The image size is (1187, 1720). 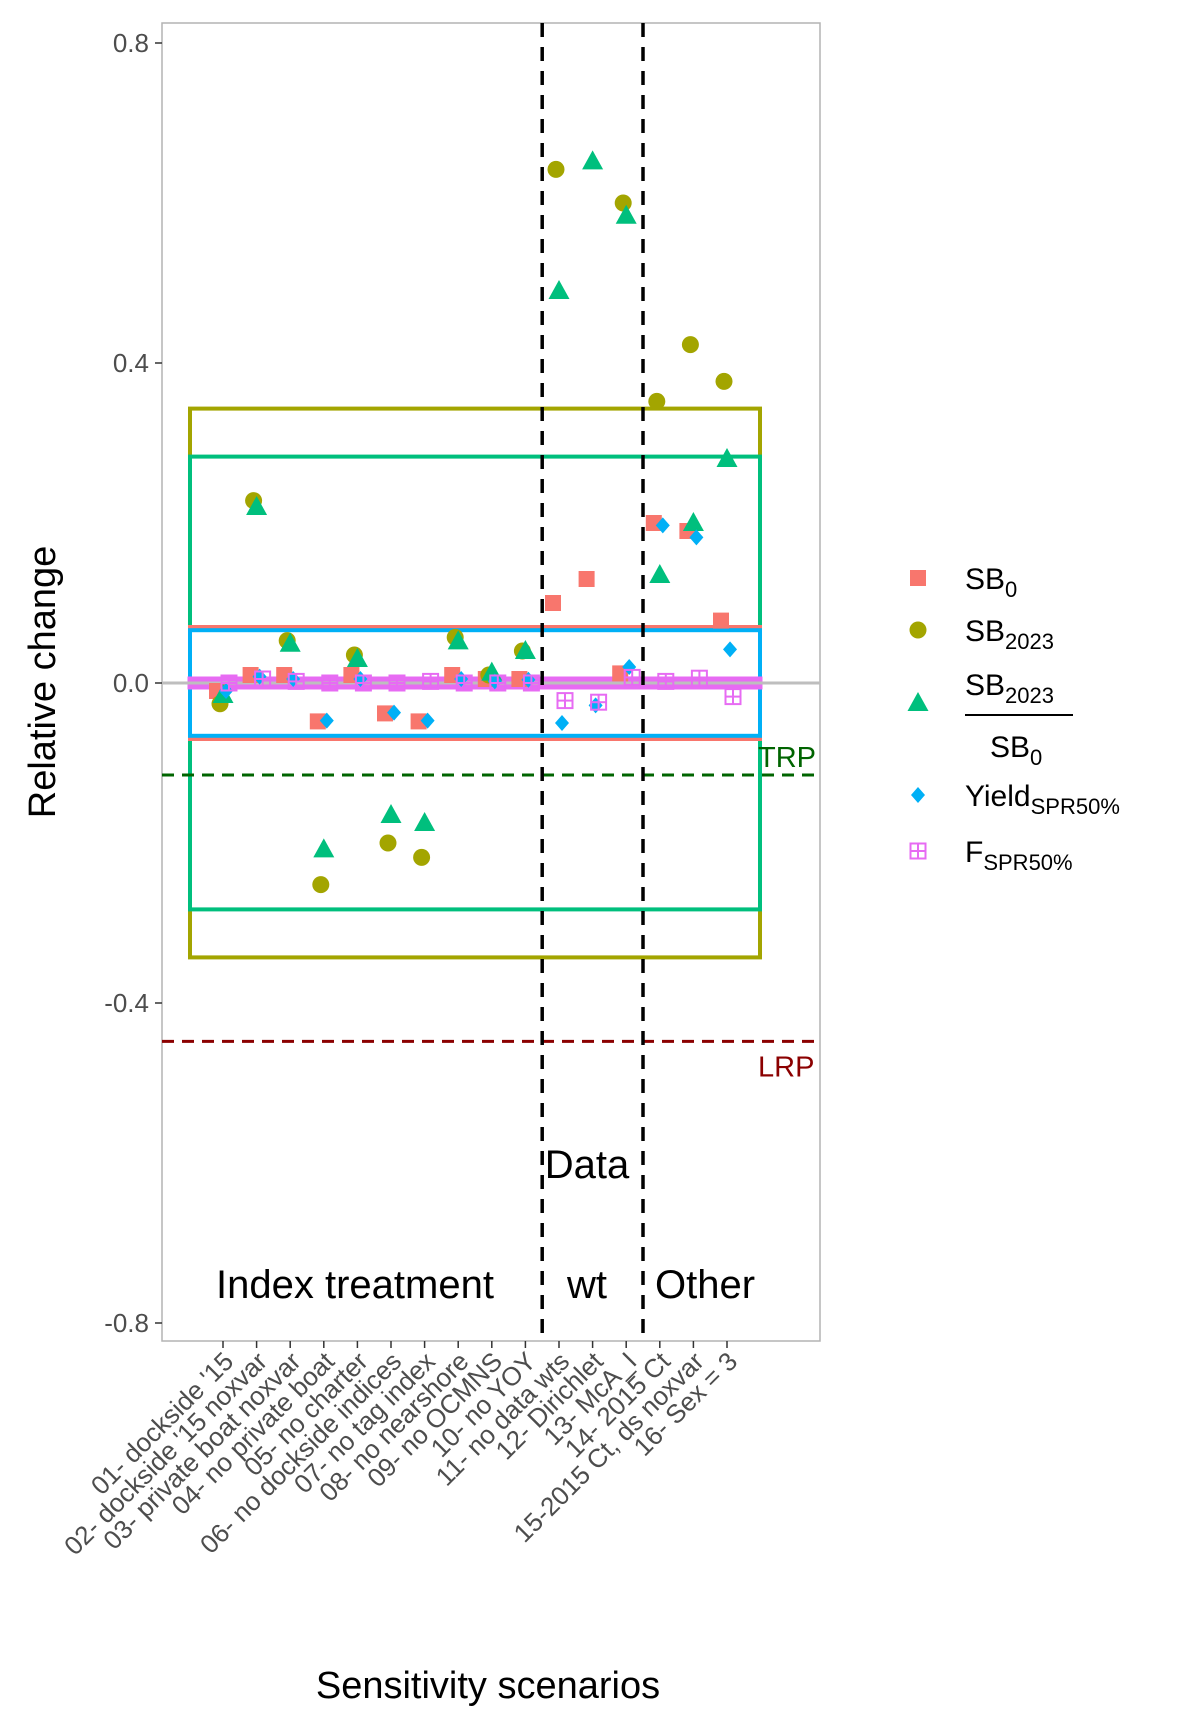 I want to click on legend-label-ratio-numerator: SB2023, so click(x=1009, y=688).